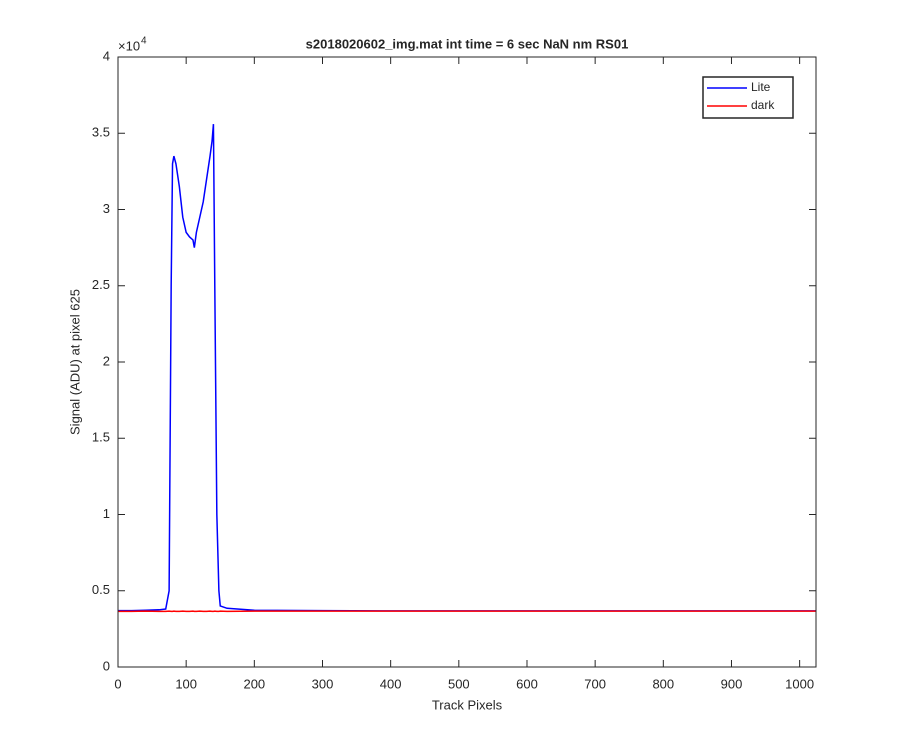 This screenshot has height=750, width=900. I want to click on y-tick-label: 1, so click(106, 513).